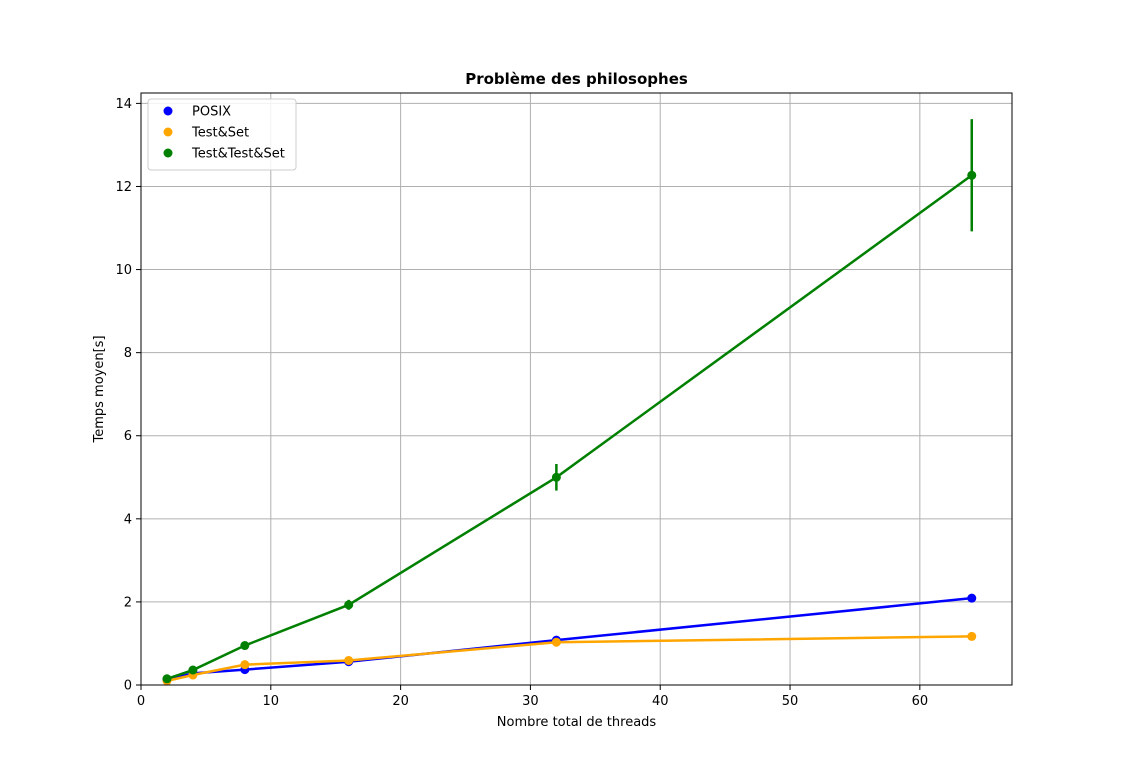 Image resolution: width=1124 pixels, height=770 pixels. Describe the element at coordinates (123, 187) in the screenshot. I see `y-tick-label: 12` at that location.